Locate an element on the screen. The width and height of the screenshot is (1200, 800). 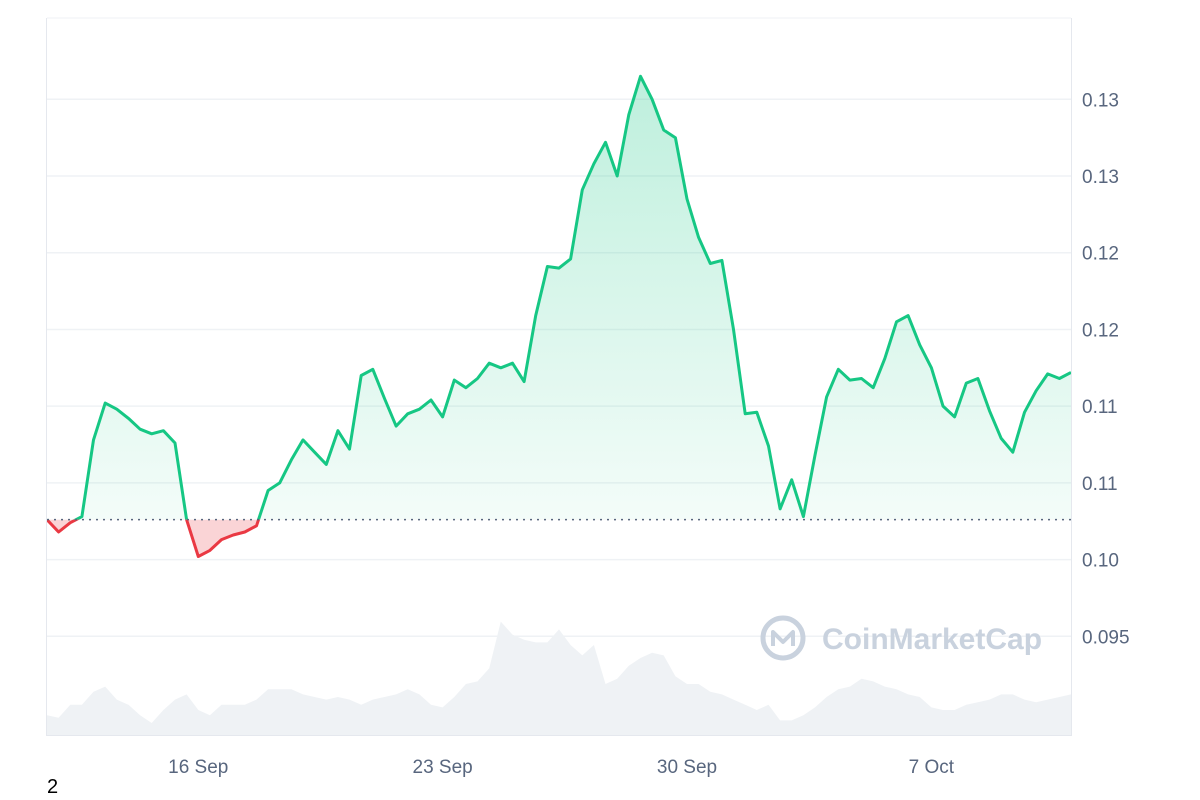
x-tick-label: 30 Sep is located at coordinates (687, 767).